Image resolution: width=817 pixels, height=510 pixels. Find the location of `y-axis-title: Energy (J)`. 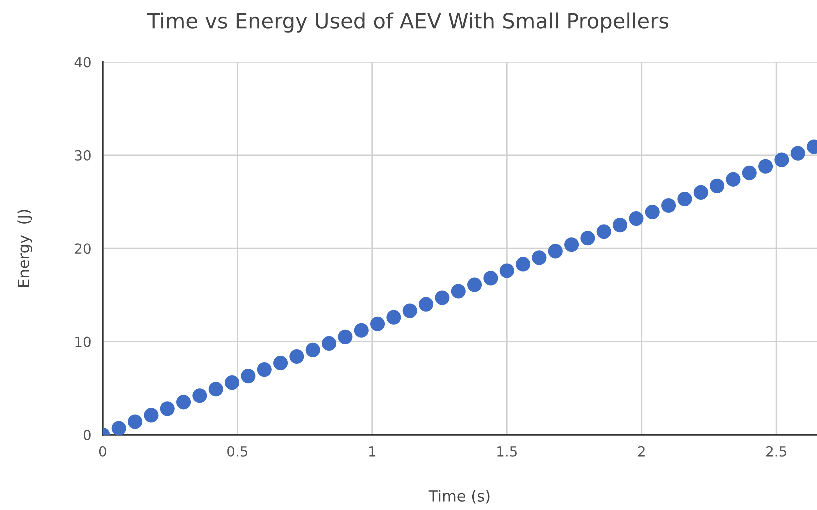

y-axis-title: Energy (J) is located at coordinates (25, 248).